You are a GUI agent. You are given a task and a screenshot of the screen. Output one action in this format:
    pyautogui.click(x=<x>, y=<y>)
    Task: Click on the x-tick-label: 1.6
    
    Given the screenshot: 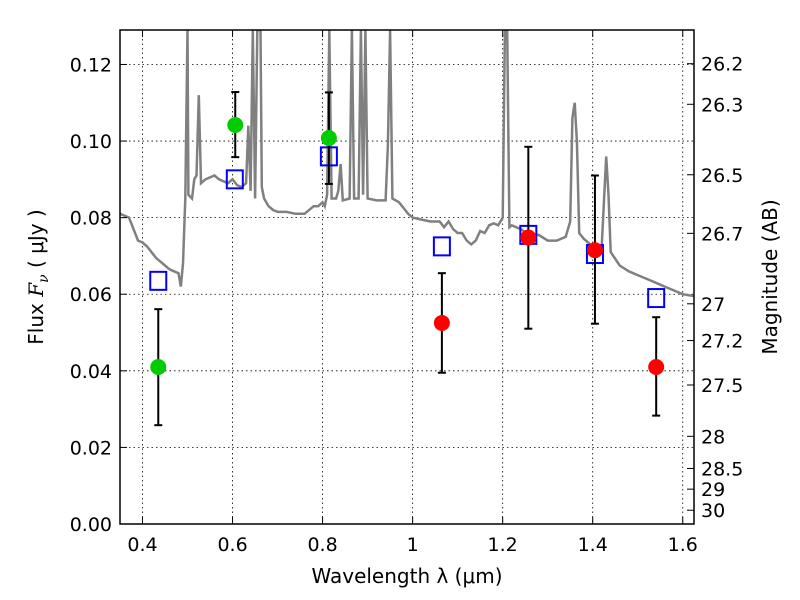 What is the action you would take?
    pyautogui.click(x=683, y=545)
    